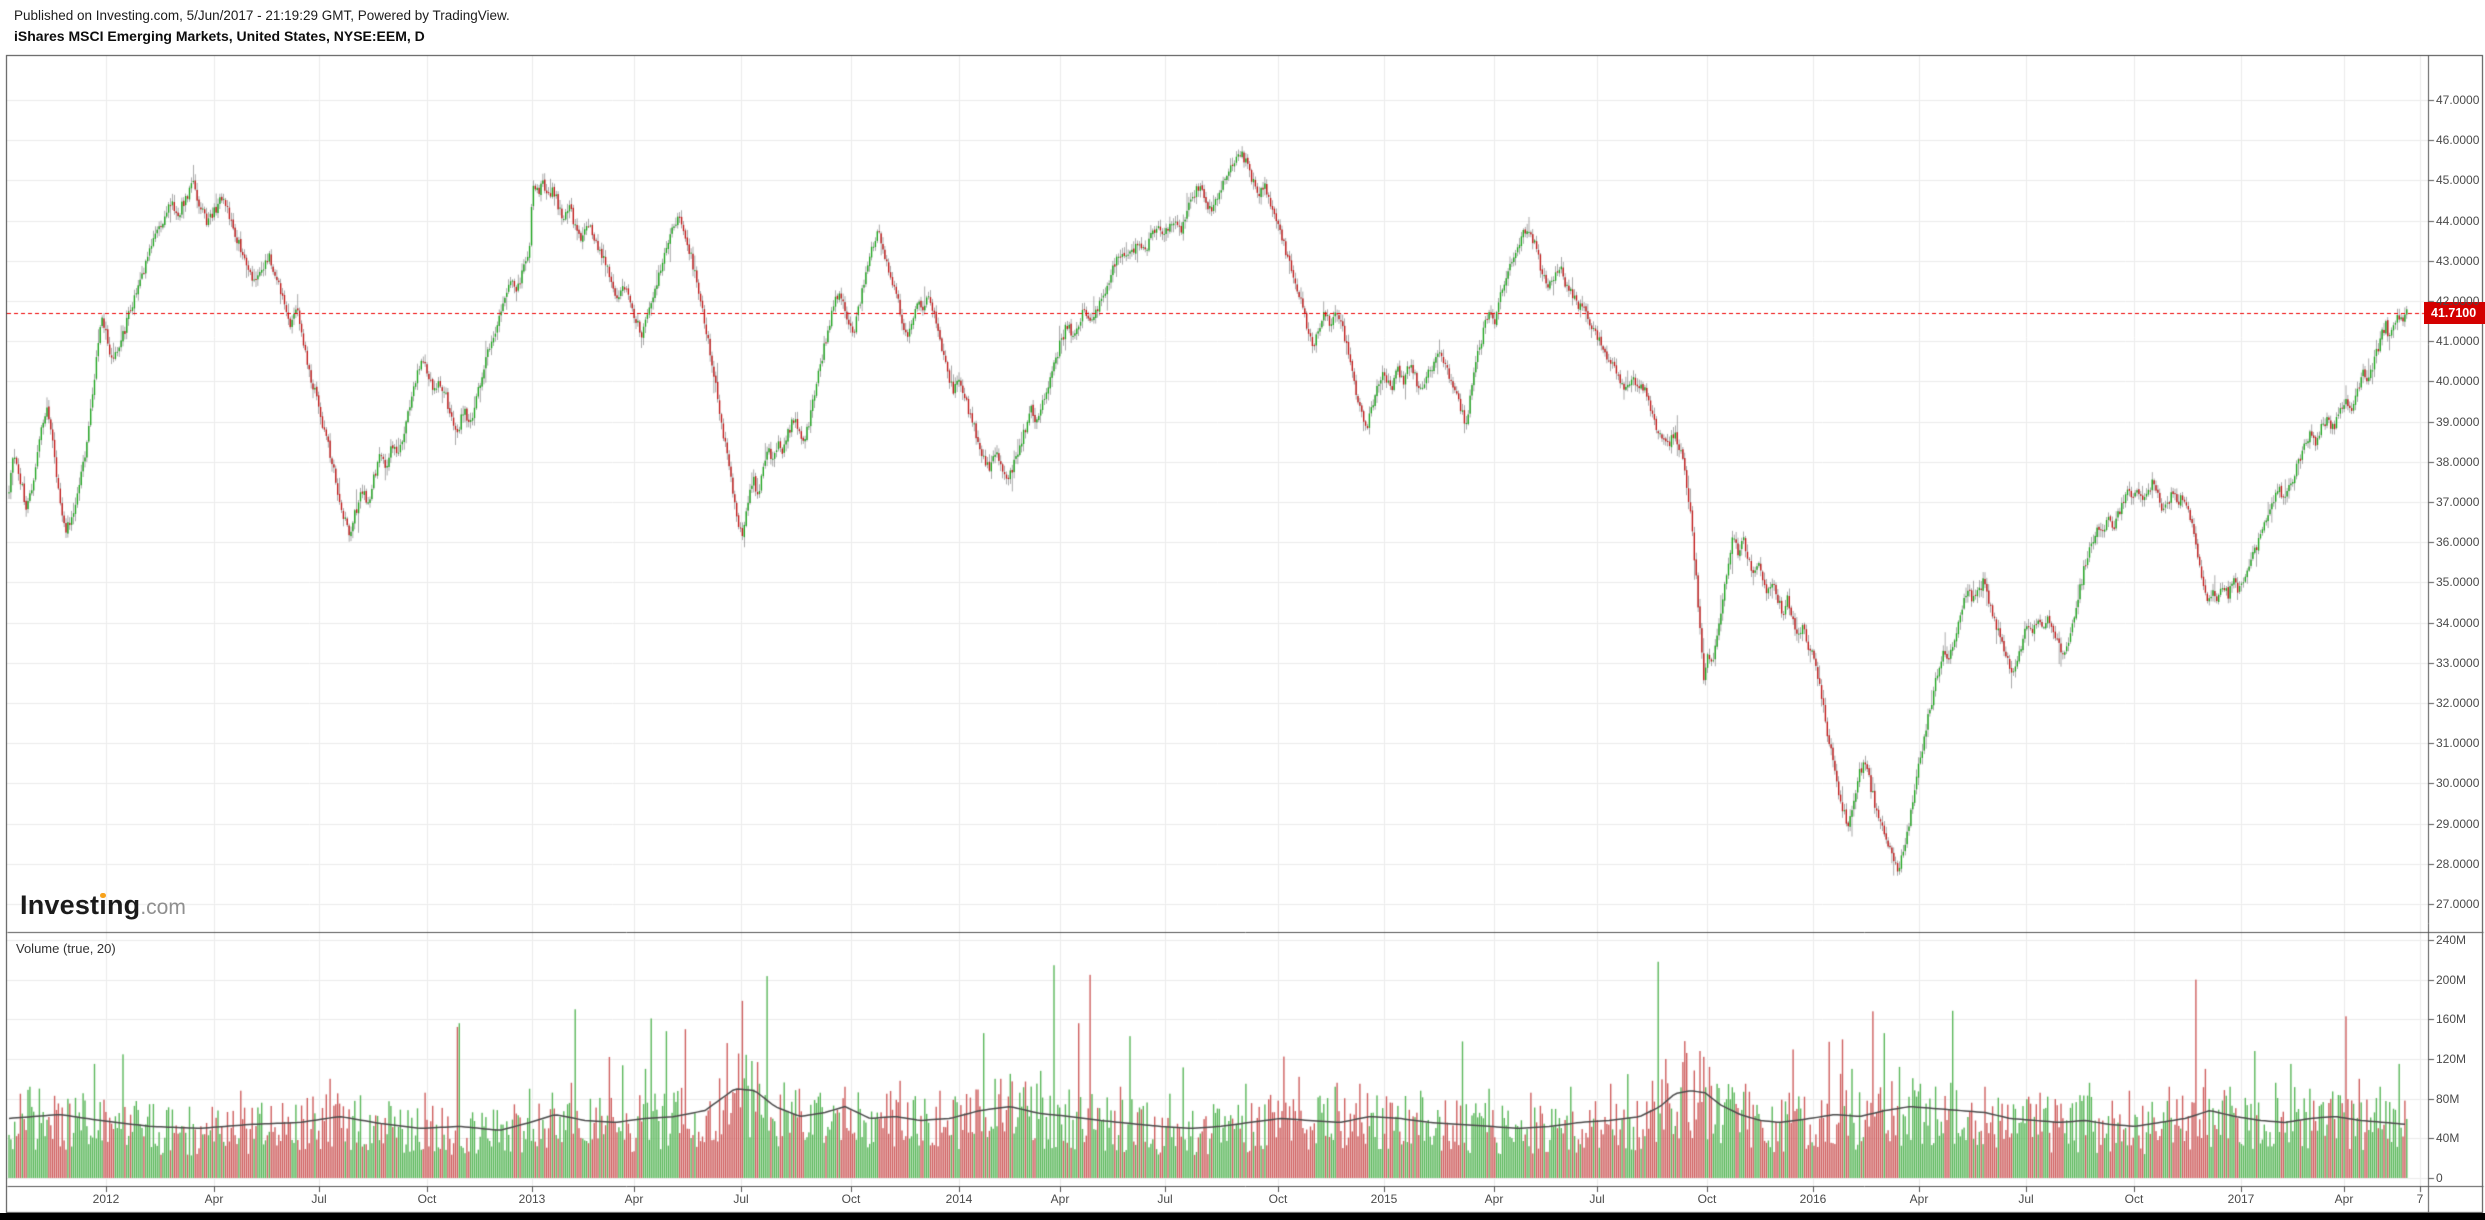 Image resolution: width=2485 pixels, height=1220 pixels. I want to click on price-axis-label: 36.0000, so click(2458, 542).